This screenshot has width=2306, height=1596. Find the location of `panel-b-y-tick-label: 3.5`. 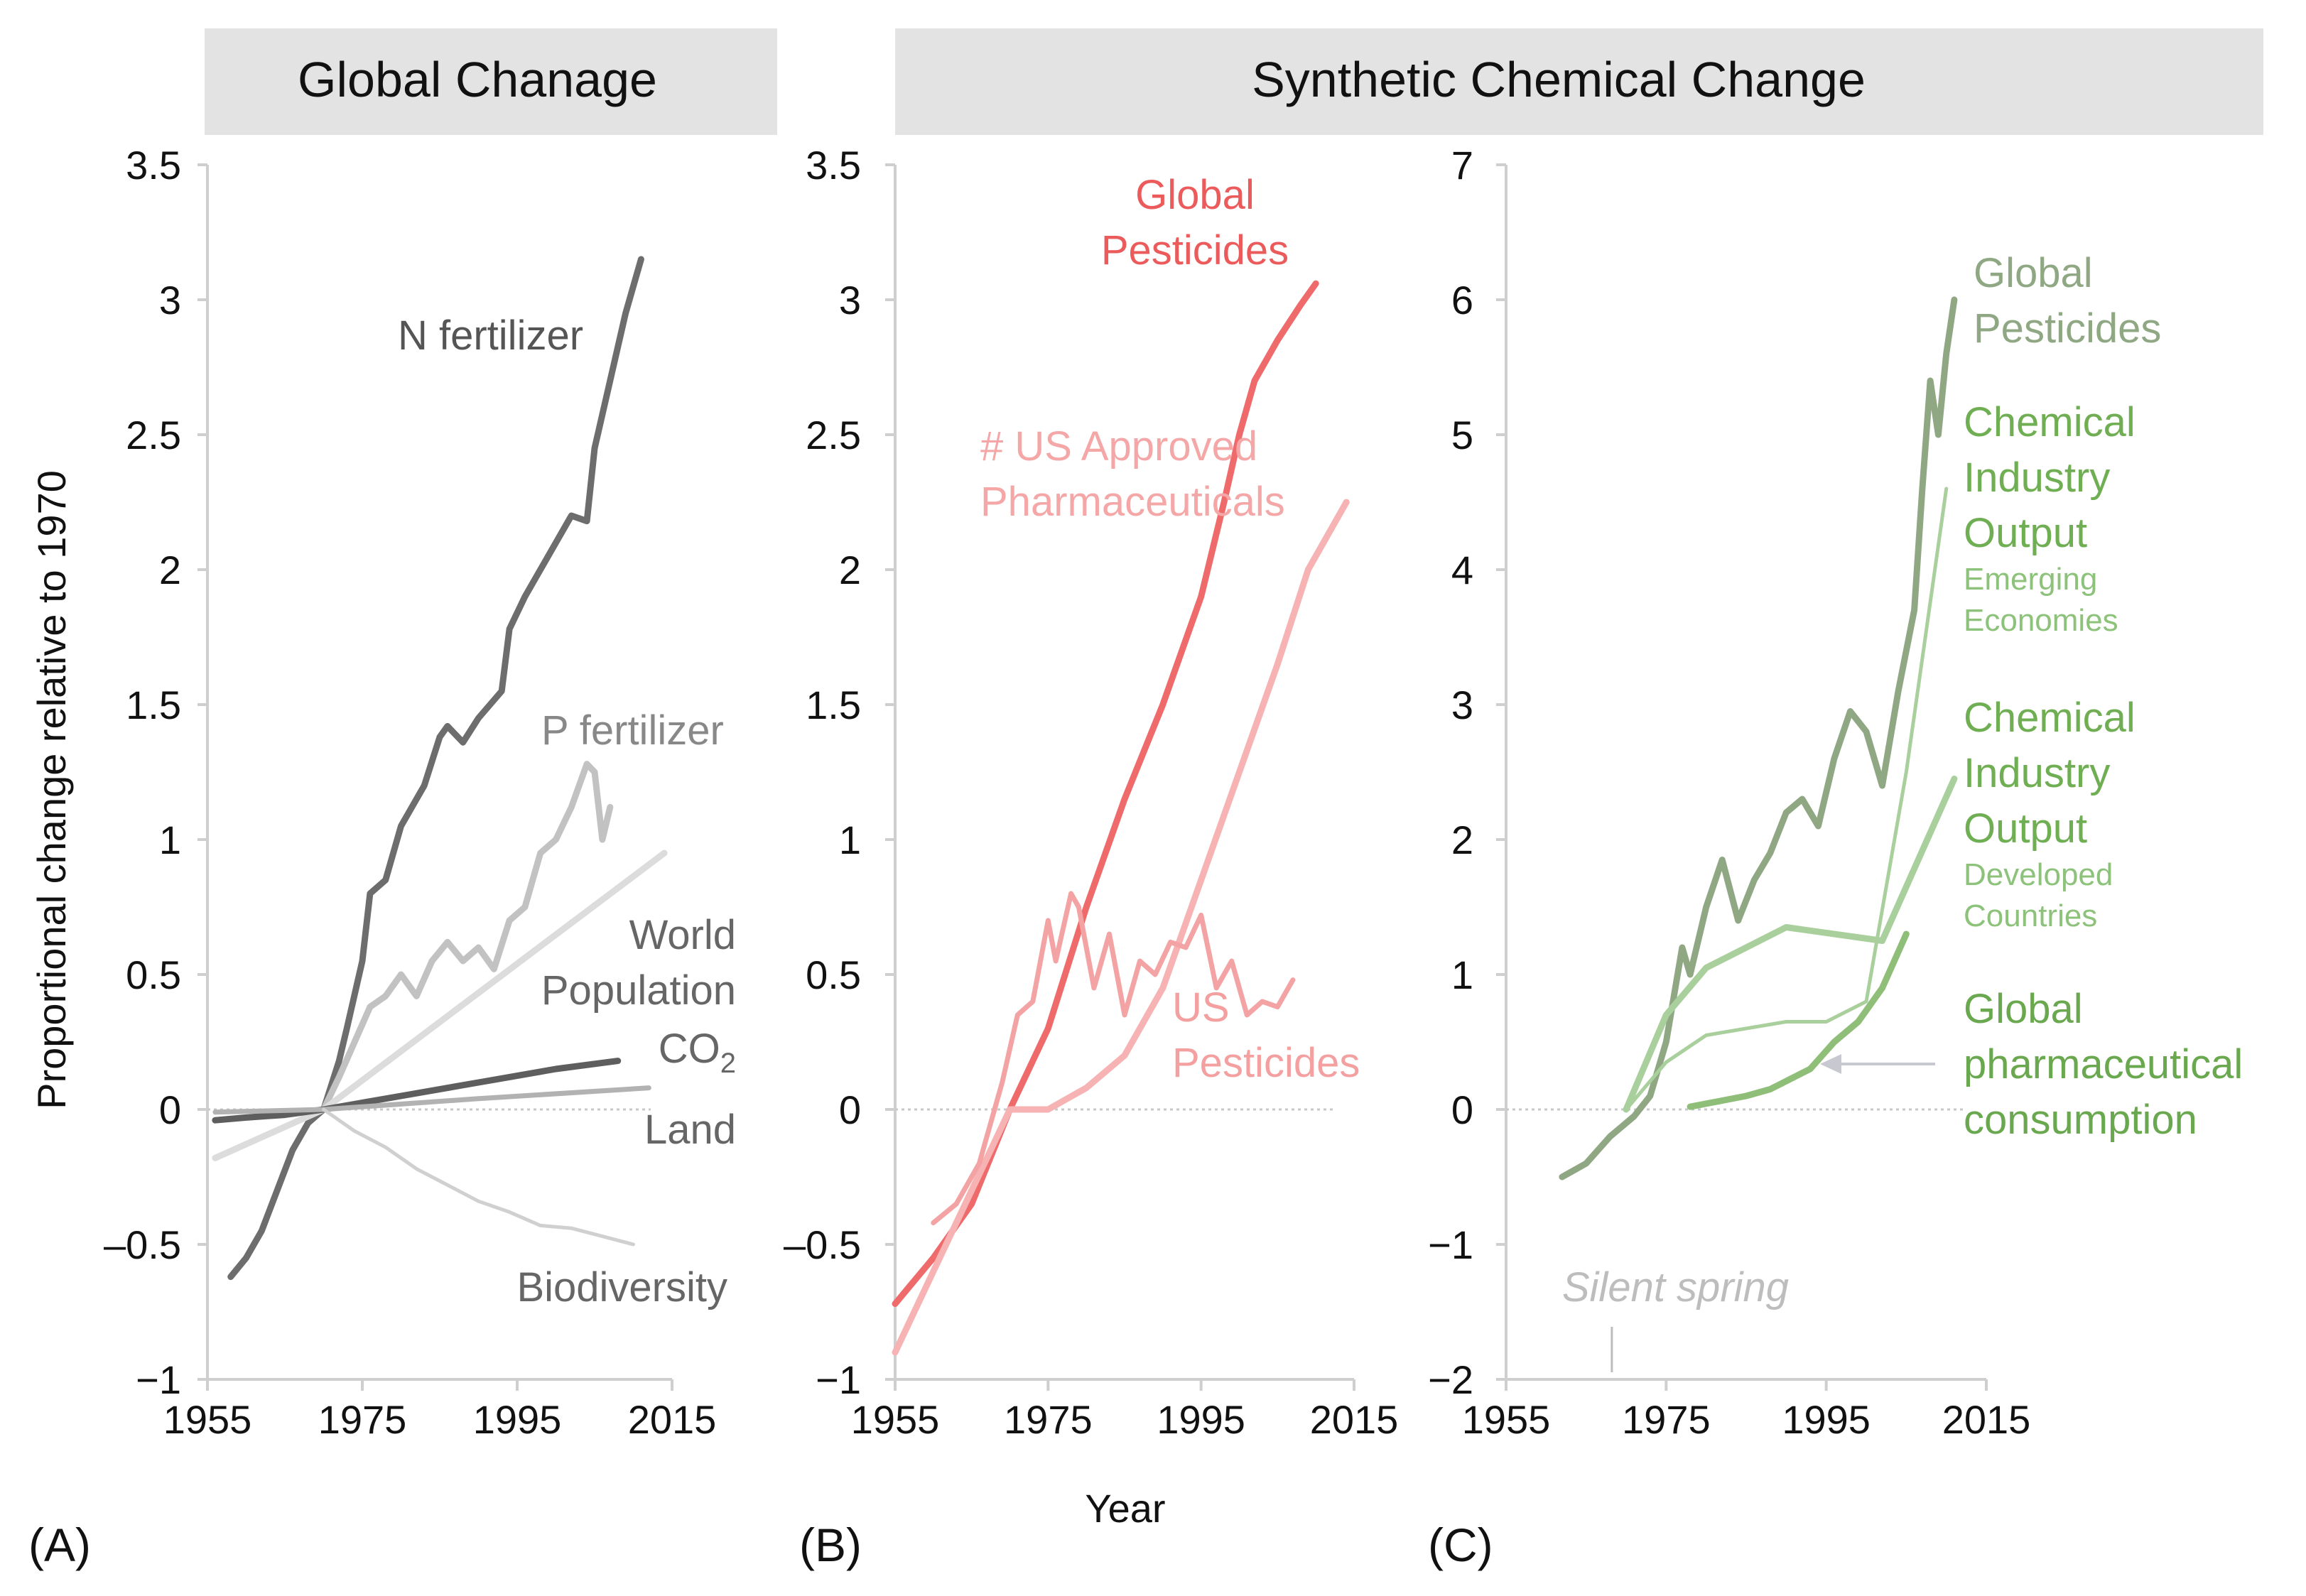

panel-b-y-tick-label: 3.5 is located at coordinates (834, 165).